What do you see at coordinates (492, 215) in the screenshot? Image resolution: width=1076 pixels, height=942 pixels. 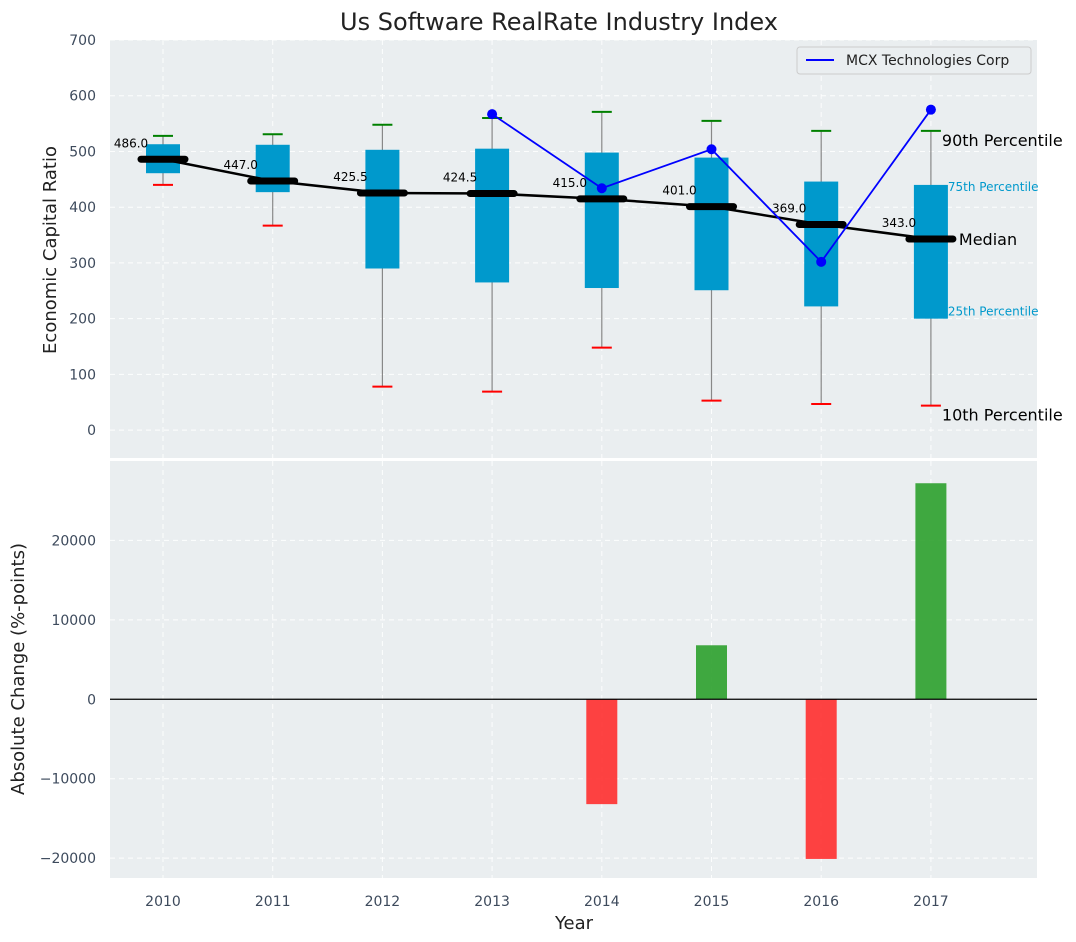 I see `box-2013` at bounding box center [492, 215].